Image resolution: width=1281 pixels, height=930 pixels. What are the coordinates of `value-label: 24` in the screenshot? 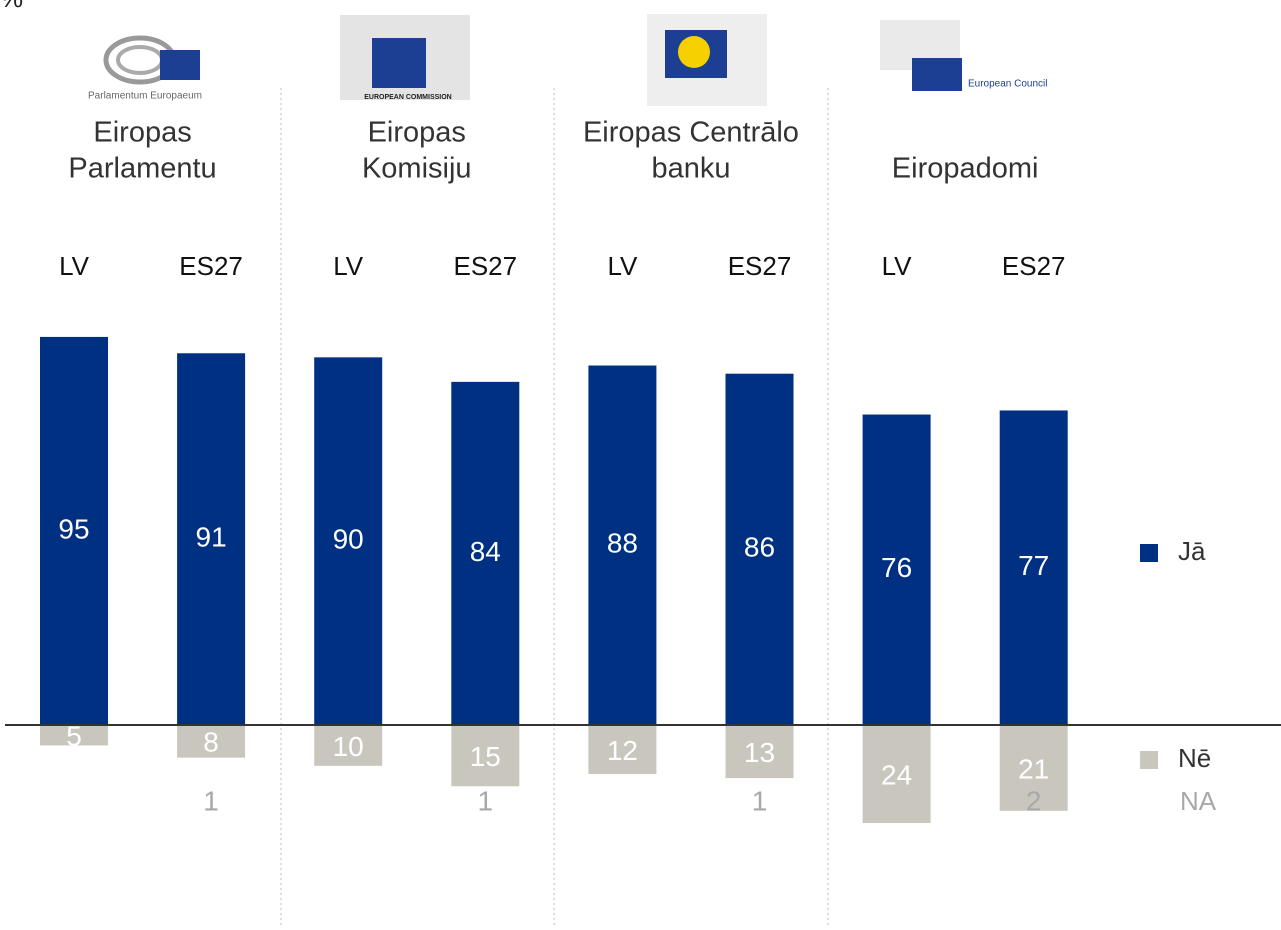 It's located at (896, 774).